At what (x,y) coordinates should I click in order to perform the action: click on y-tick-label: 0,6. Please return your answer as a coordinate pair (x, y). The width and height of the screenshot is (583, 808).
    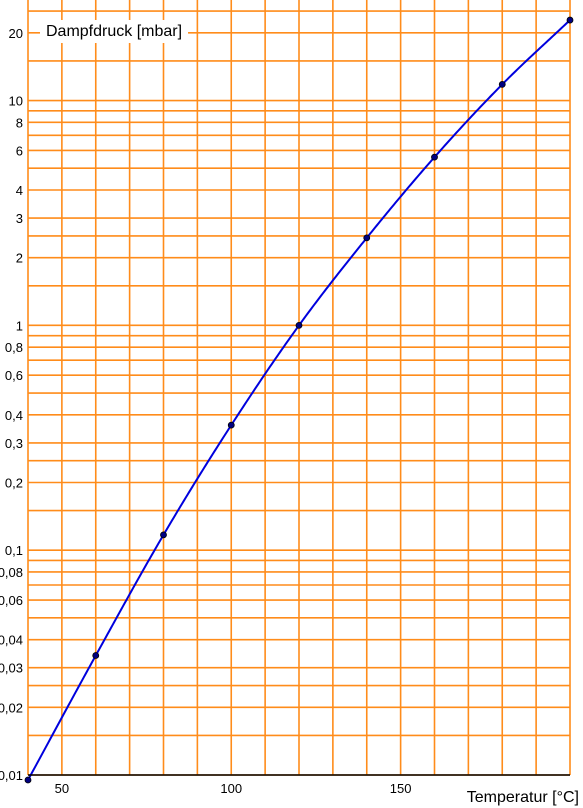
    Looking at the image, I should click on (14, 375).